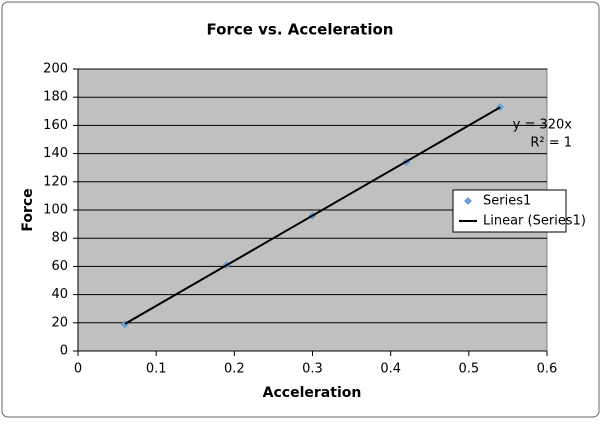 The height and width of the screenshot is (424, 602). What do you see at coordinates (468, 369) in the screenshot?
I see `x-tick-label: 0.5` at bounding box center [468, 369].